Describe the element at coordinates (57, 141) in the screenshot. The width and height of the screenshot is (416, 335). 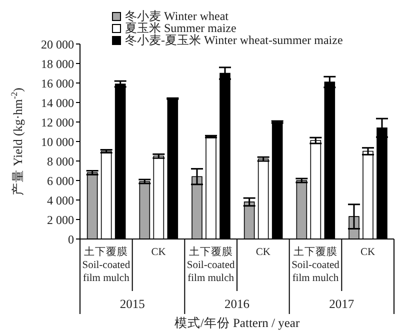
I see `y-tick-label: 10 000` at that location.